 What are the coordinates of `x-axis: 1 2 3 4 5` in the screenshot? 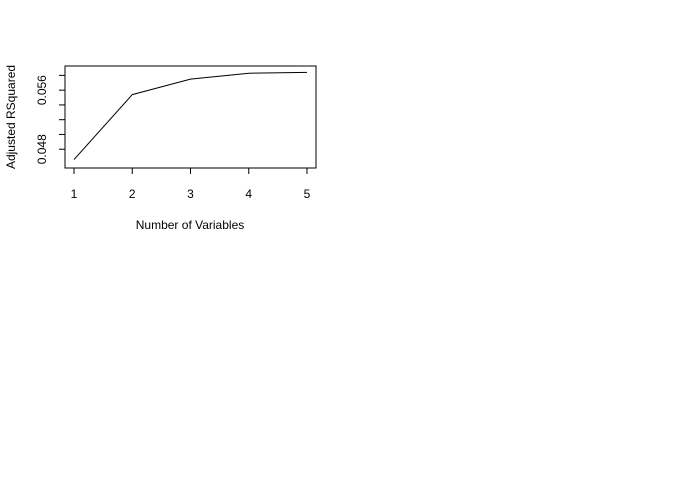 It's located at (191, 184).